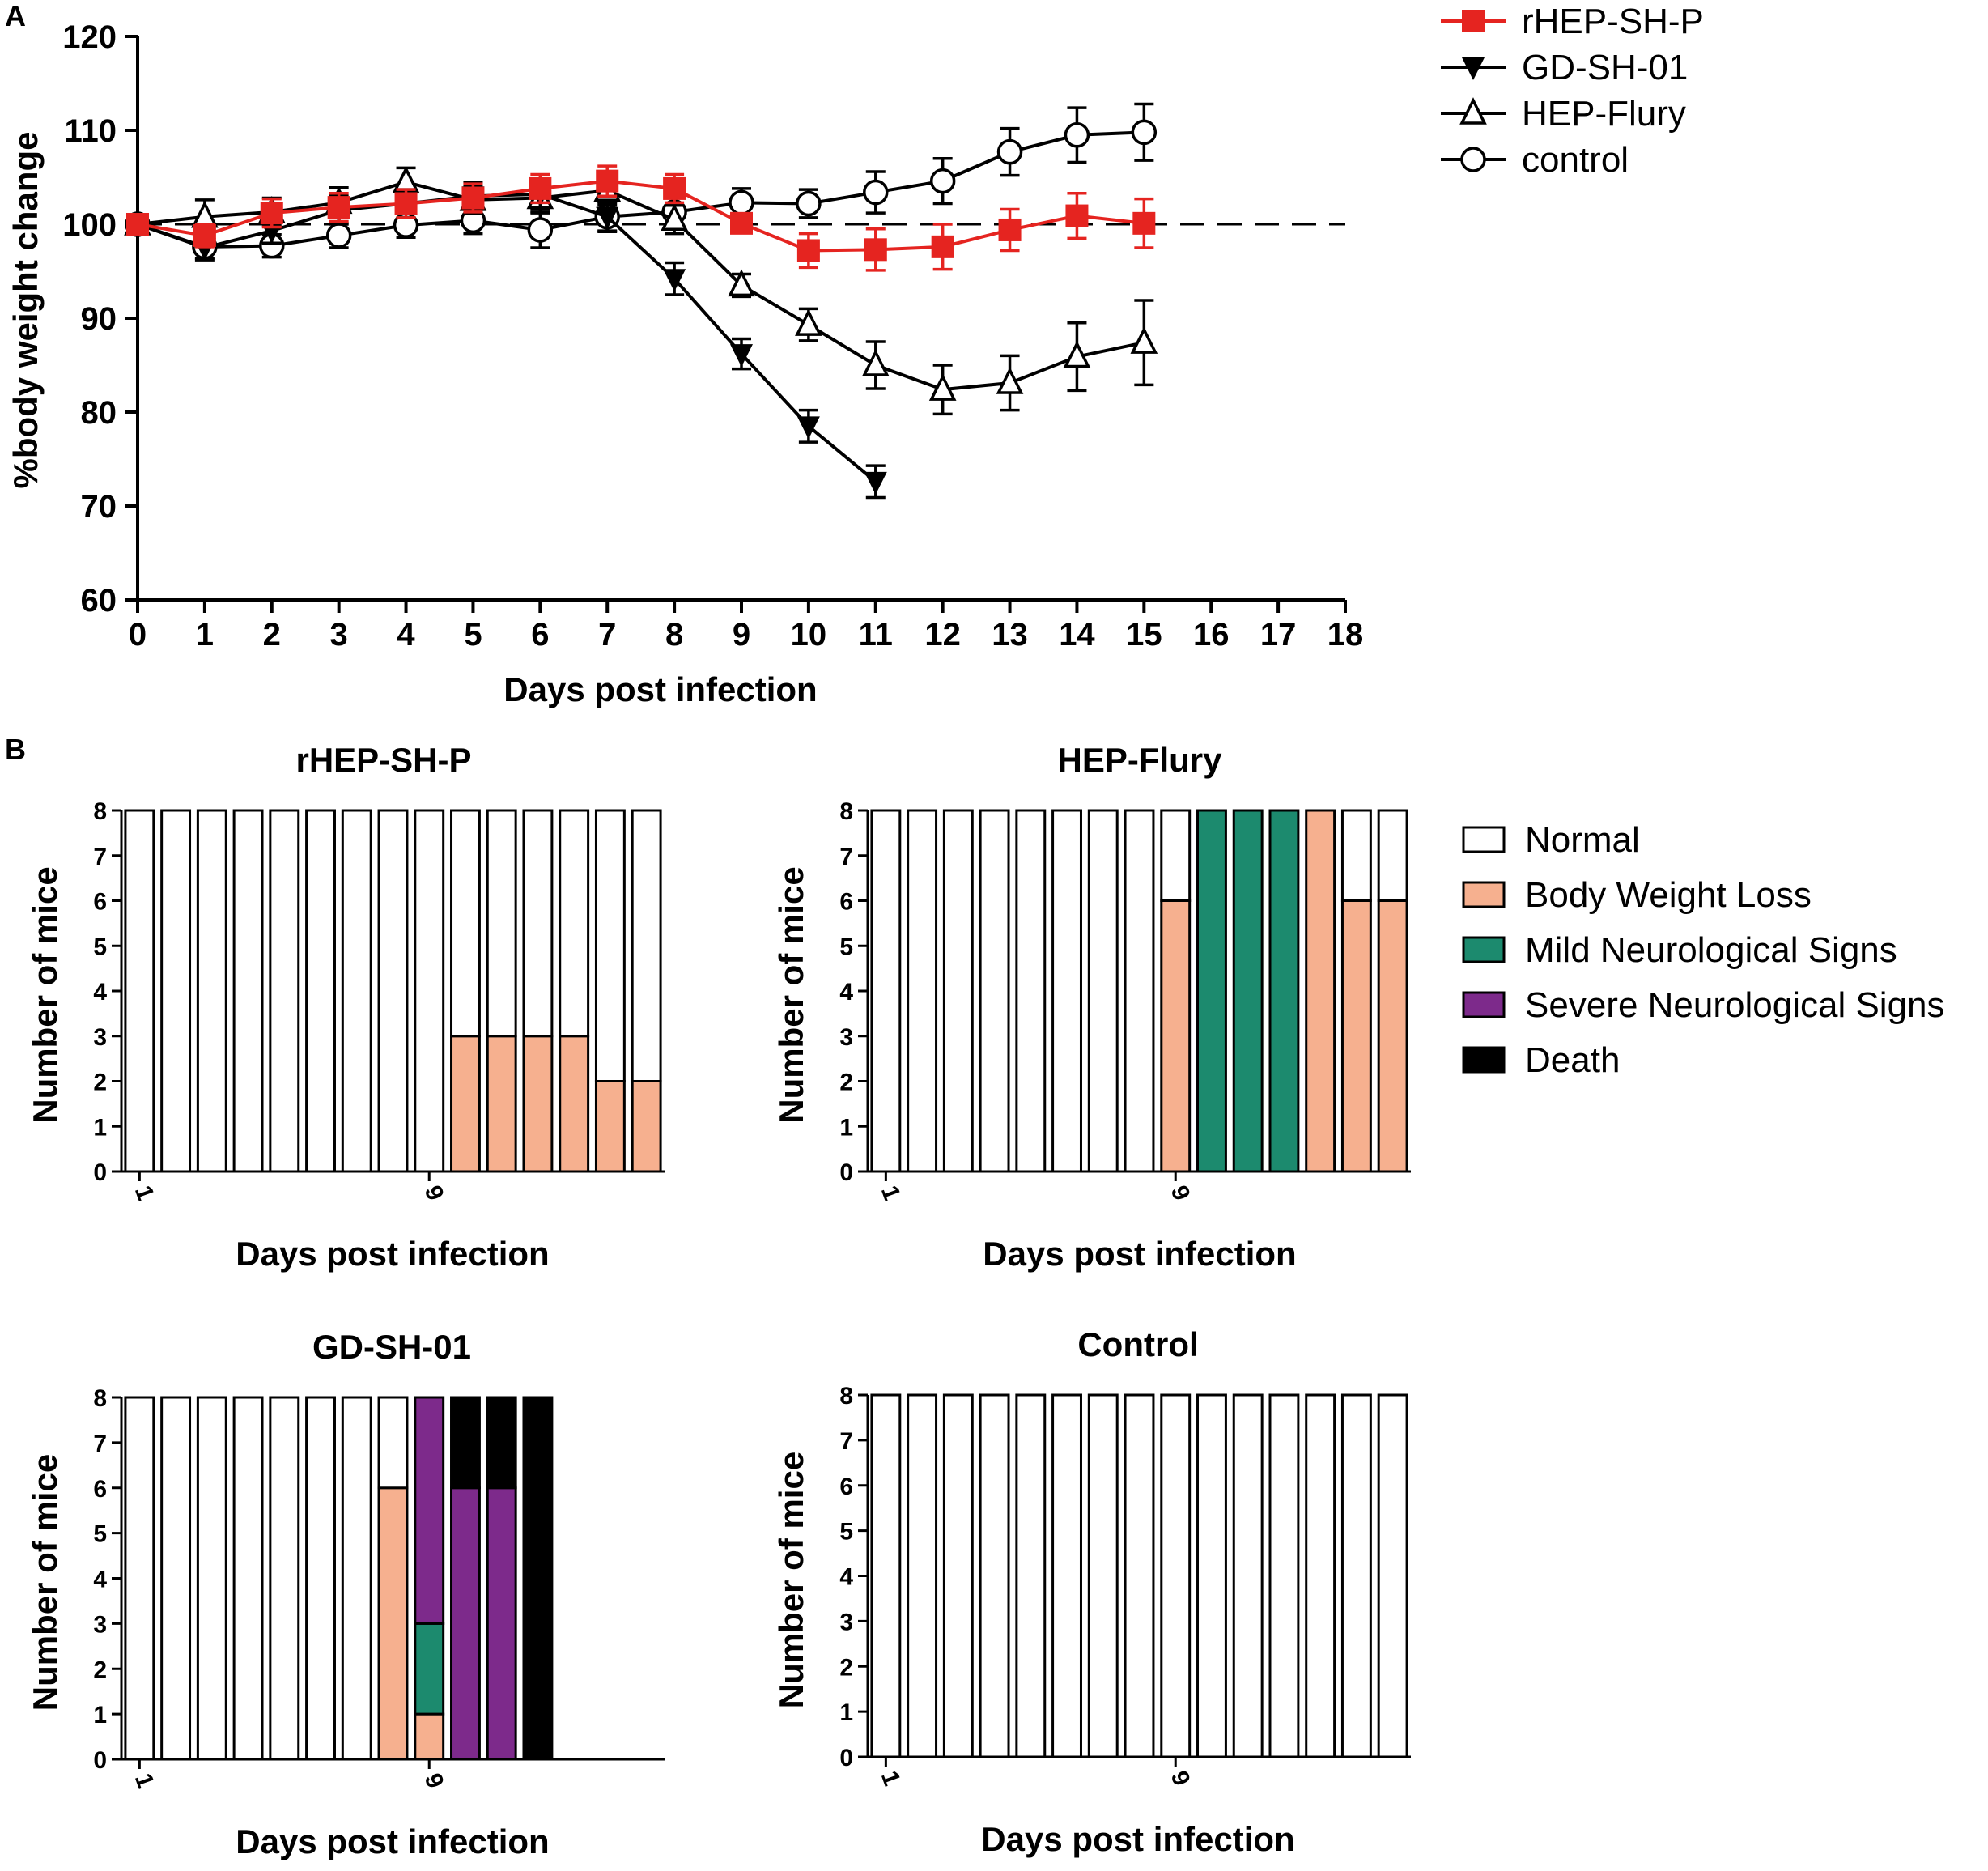  What do you see at coordinates (1583, 840) in the screenshot?
I see `legend-label: Normal` at bounding box center [1583, 840].